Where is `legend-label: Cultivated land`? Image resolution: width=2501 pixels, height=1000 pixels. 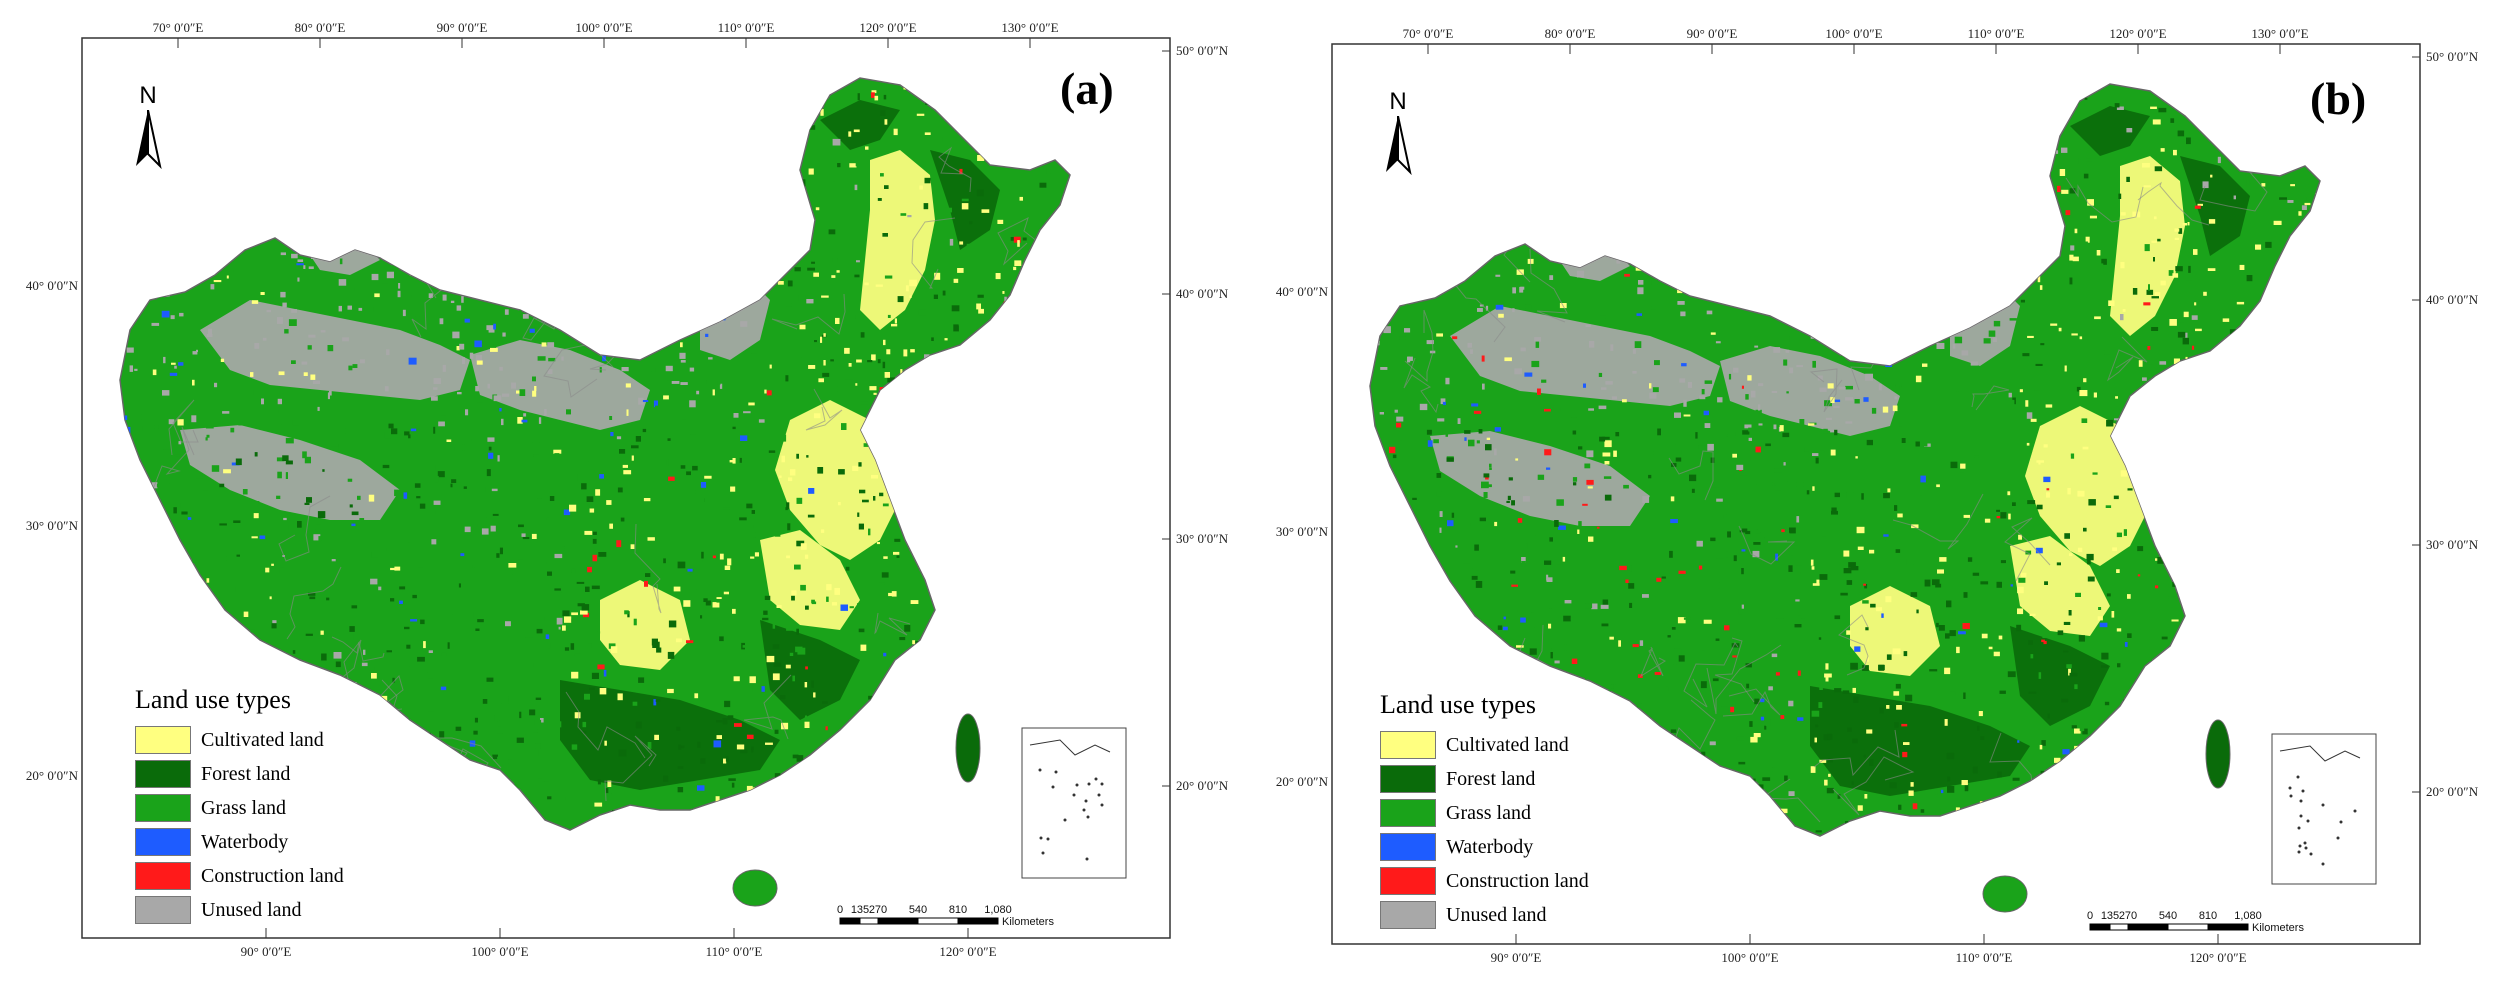
legend-label: Cultivated land is located at coordinates (1507, 744).